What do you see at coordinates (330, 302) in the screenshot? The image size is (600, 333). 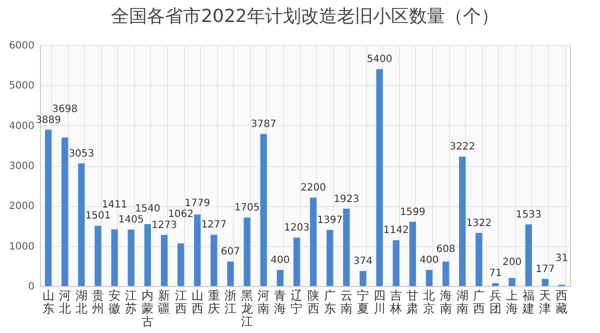 I see `x-tick-label: 广东` at bounding box center [330, 302].